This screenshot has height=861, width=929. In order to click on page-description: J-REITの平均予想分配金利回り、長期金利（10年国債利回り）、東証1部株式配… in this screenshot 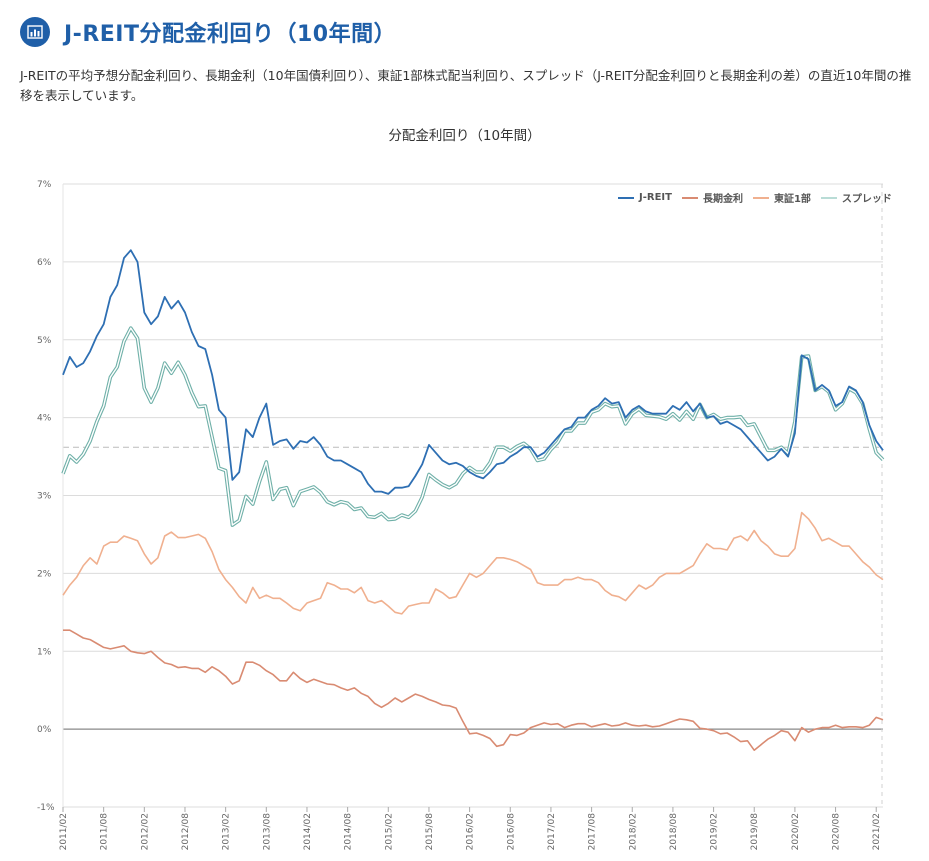, I will do `click(466, 85)`.